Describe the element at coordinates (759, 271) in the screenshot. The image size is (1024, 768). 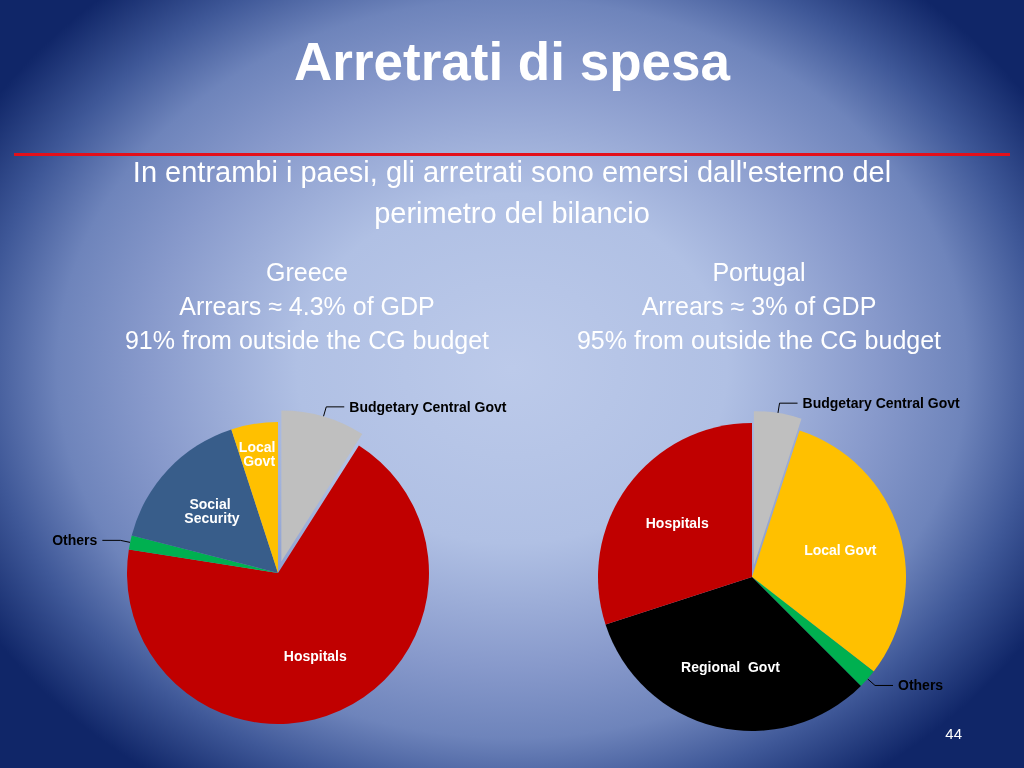
I see `chart-title: Portugal` at that location.